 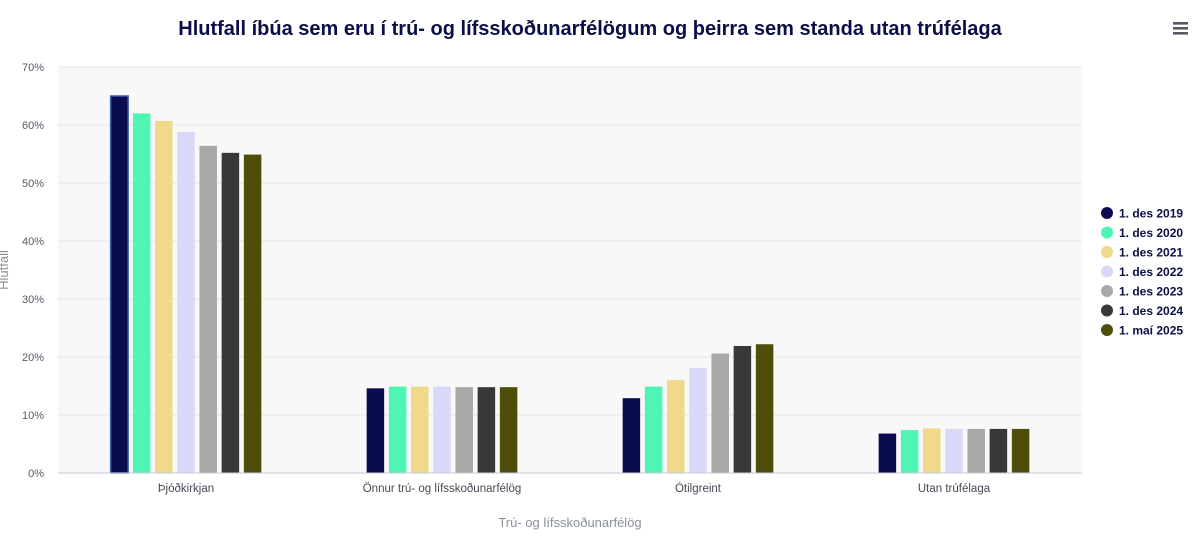 What do you see at coordinates (1151, 253) in the screenshot?
I see `legend-label: 1. des 2021` at bounding box center [1151, 253].